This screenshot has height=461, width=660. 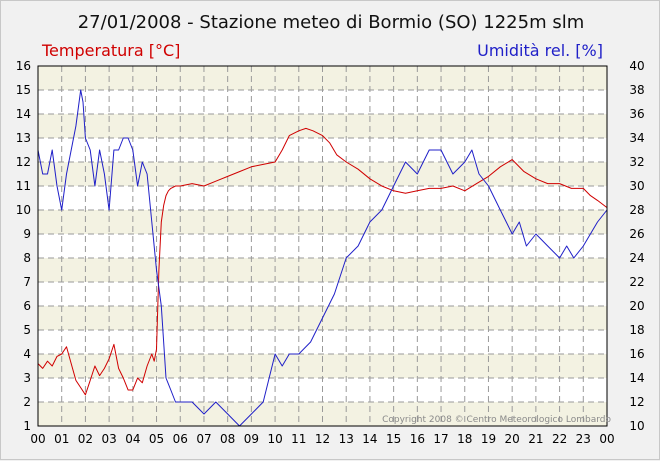 I want to click on left-tick-label: 15, so click(x=23, y=90).